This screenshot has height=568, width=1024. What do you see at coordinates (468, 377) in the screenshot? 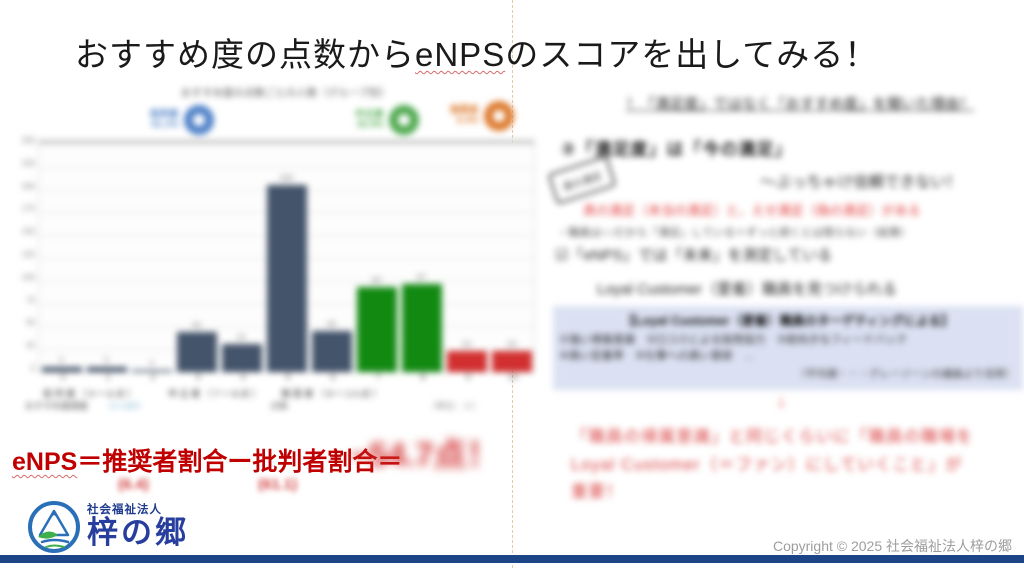
I see `x-axis-tick: 9` at bounding box center [468, 377].